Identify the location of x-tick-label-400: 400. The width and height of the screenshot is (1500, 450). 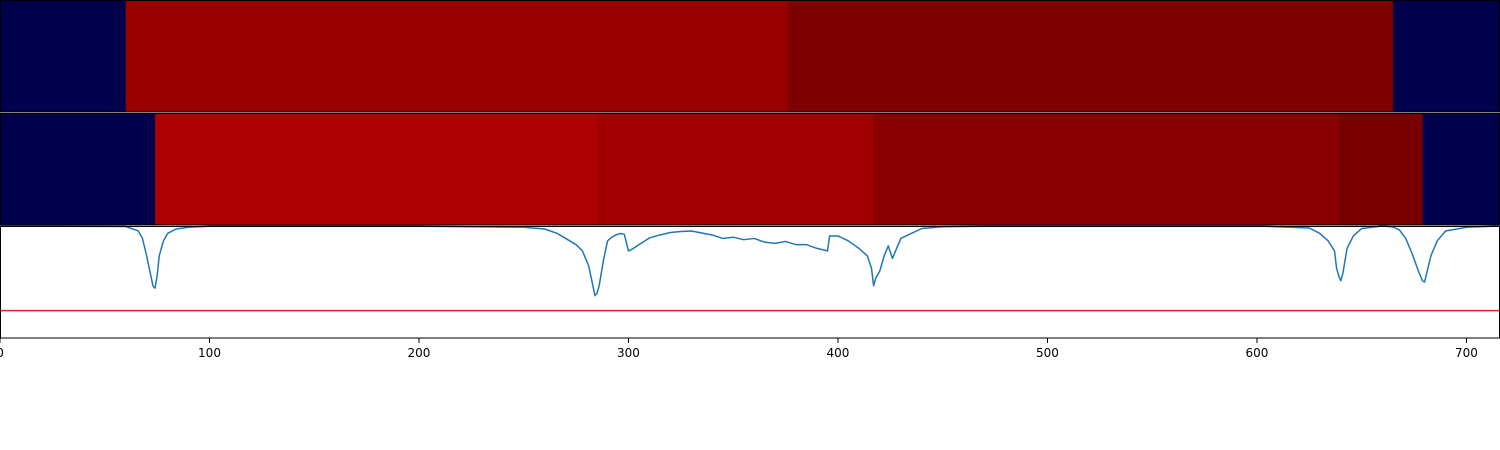
(838, 353).